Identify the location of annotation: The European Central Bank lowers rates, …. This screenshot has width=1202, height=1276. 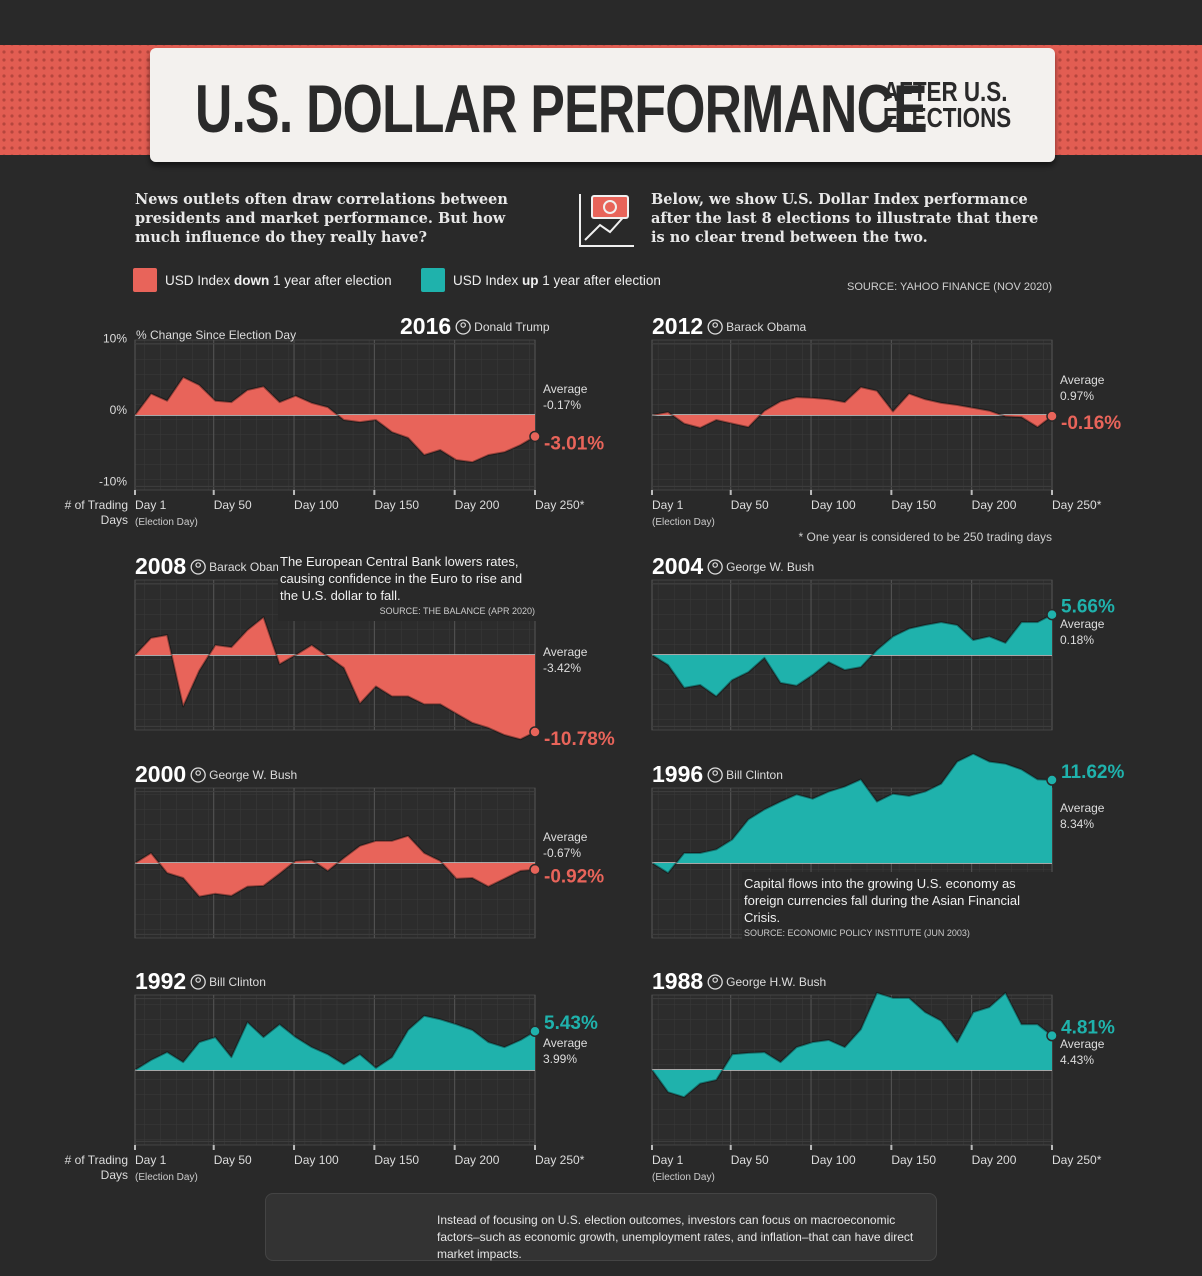
(408, 585).